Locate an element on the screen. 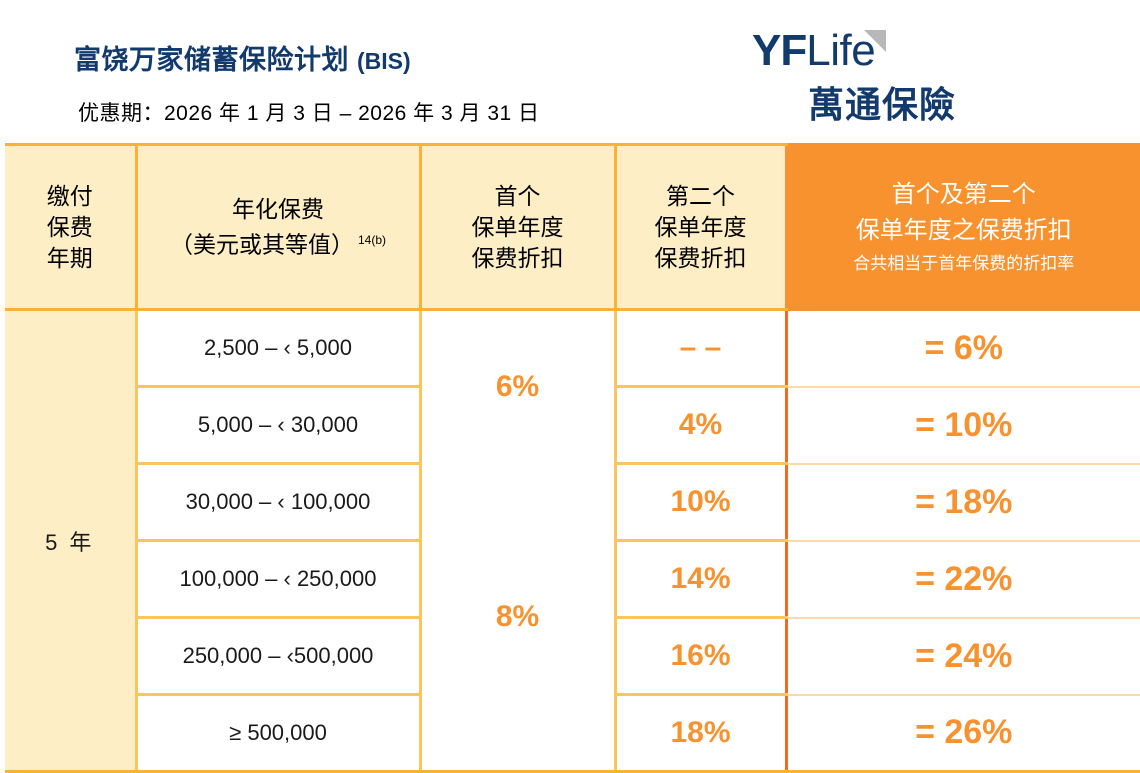  cell-second-year-discount: 10% is located at coordinates (700, 502).